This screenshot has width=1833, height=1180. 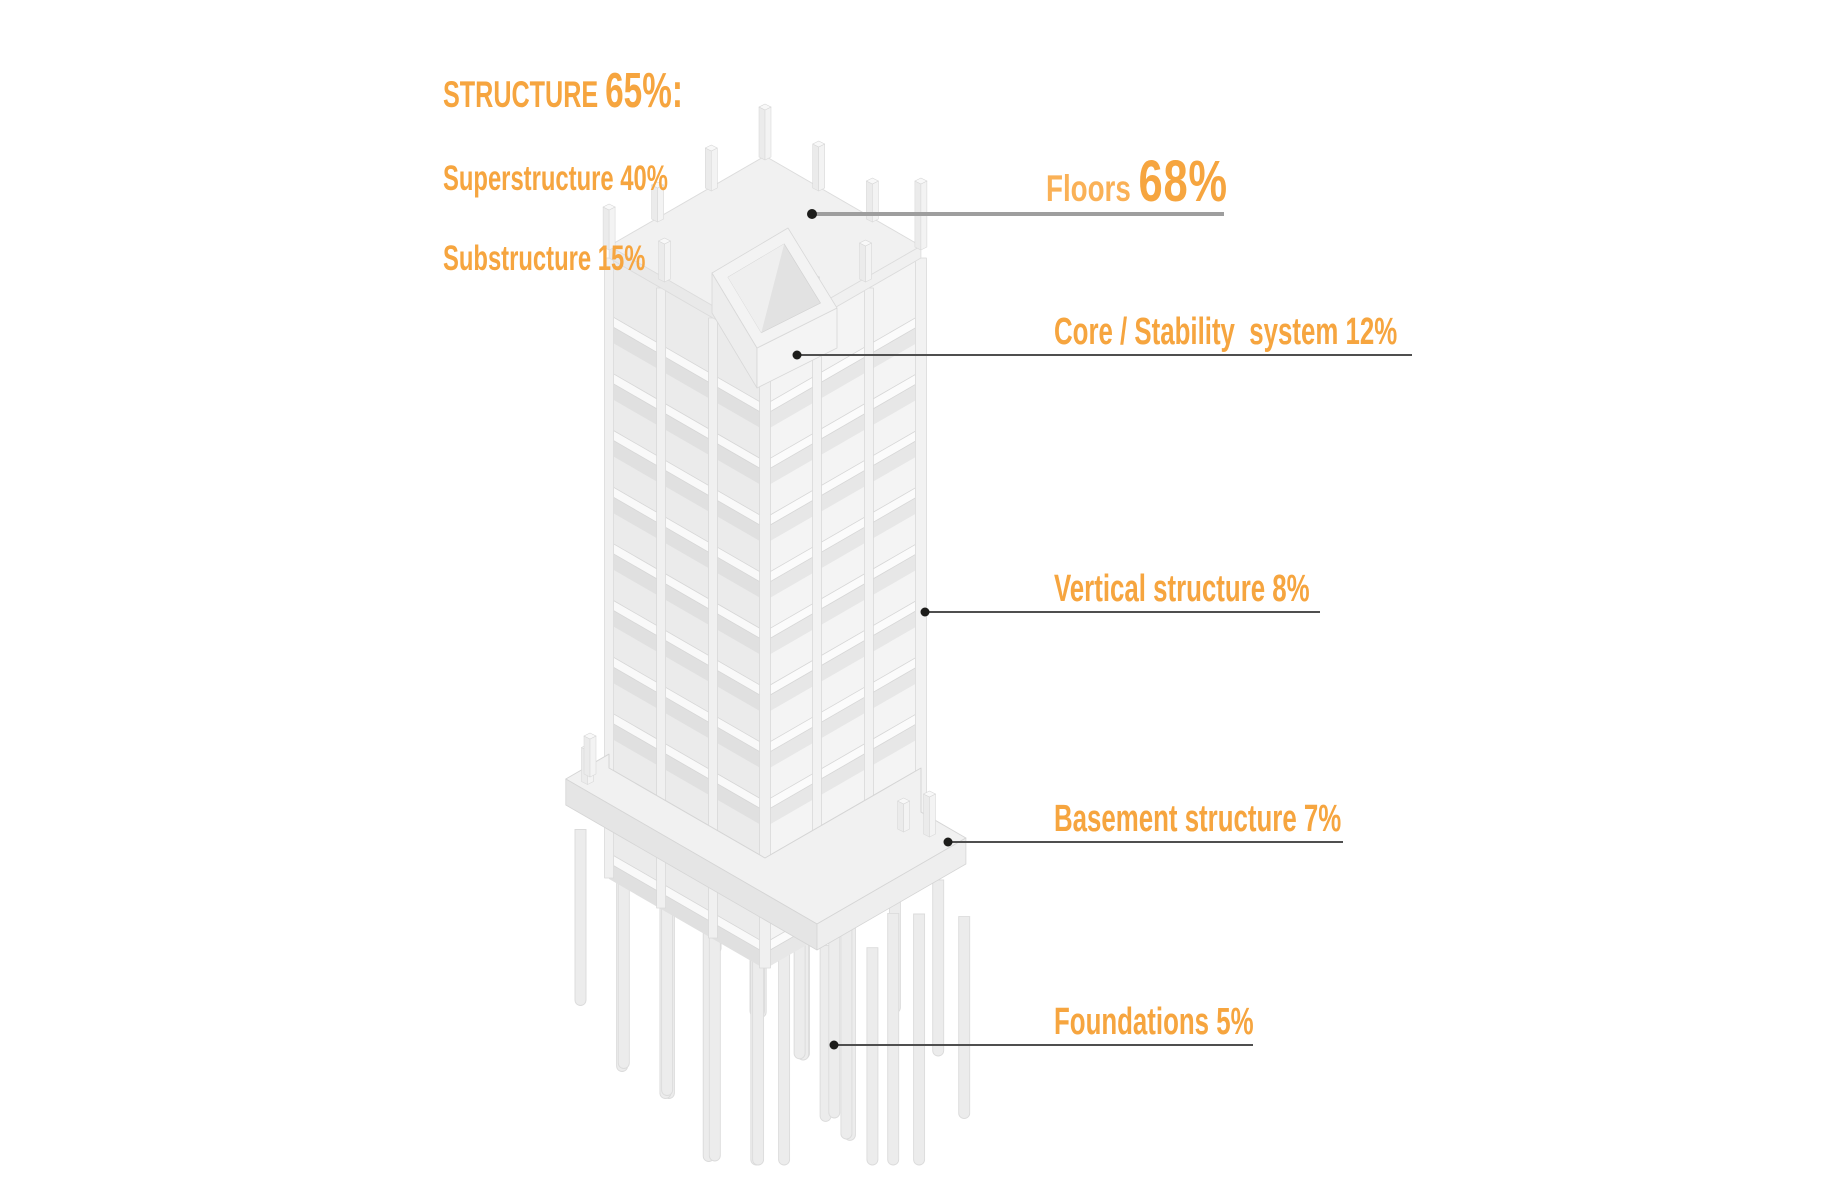 I want to click on podium-column-stubs, so click(x=758, y=785).